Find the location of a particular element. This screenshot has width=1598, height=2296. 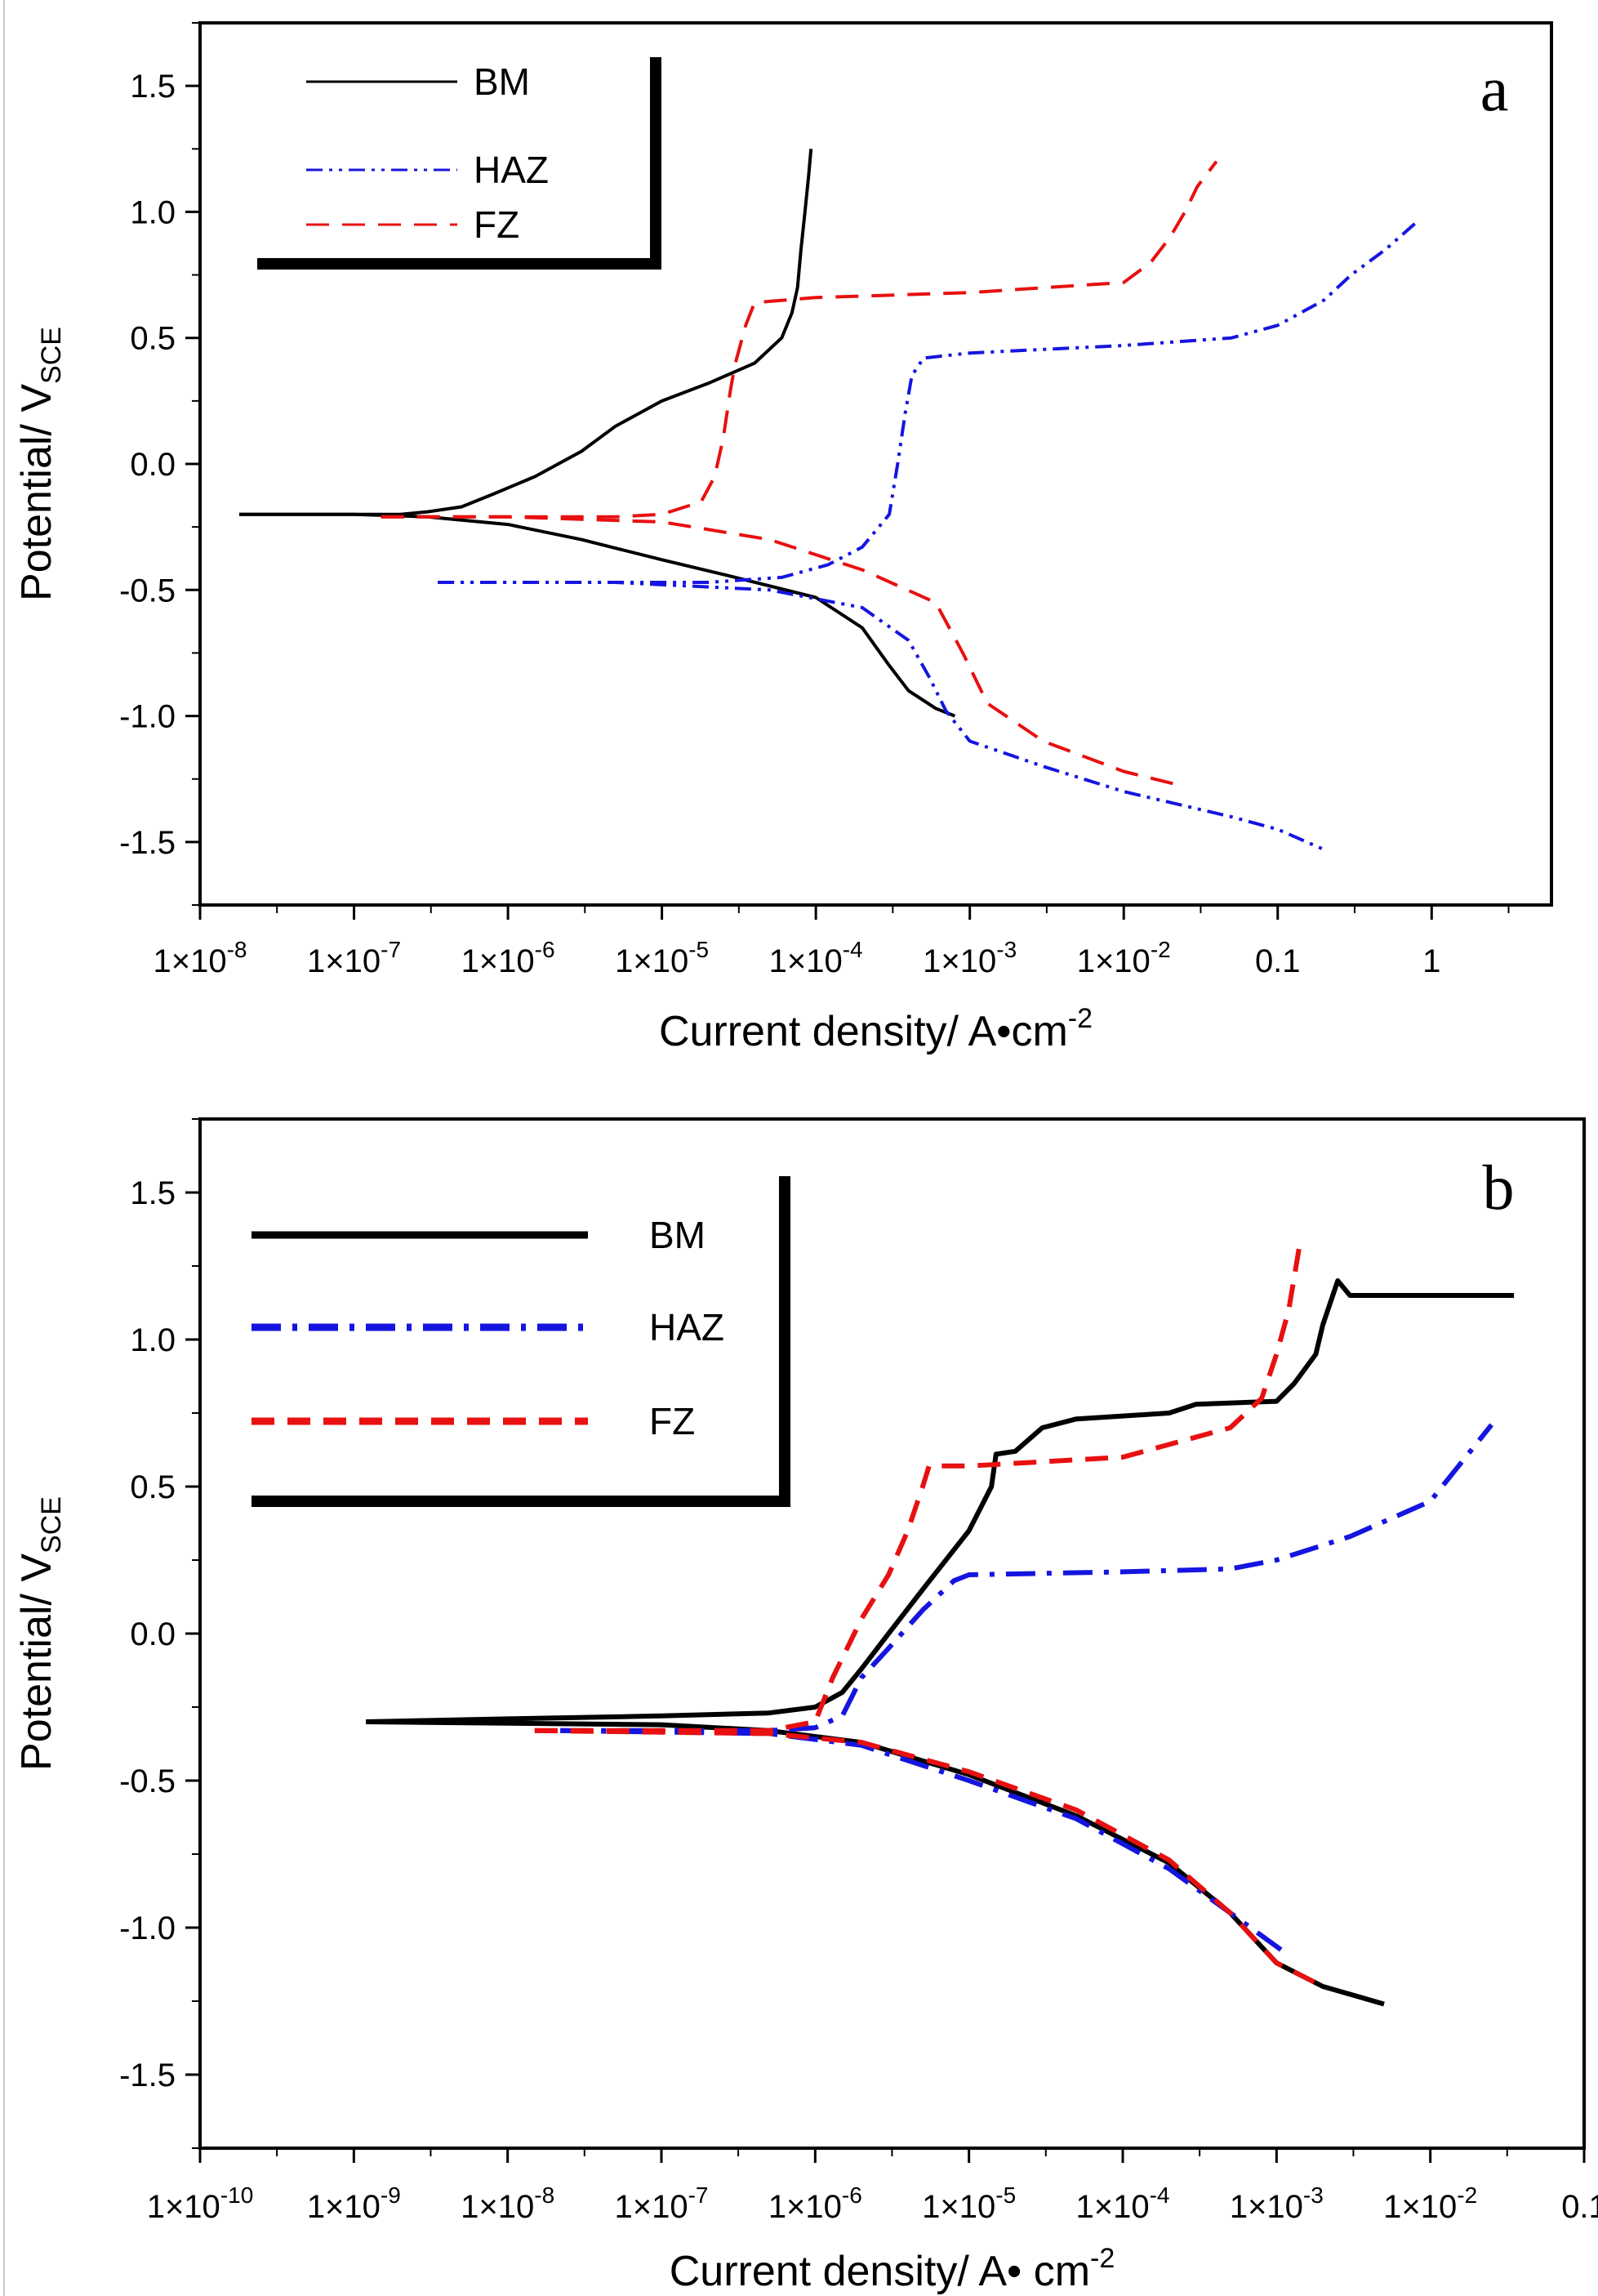

series-bm is located at coordinates (597, 433).